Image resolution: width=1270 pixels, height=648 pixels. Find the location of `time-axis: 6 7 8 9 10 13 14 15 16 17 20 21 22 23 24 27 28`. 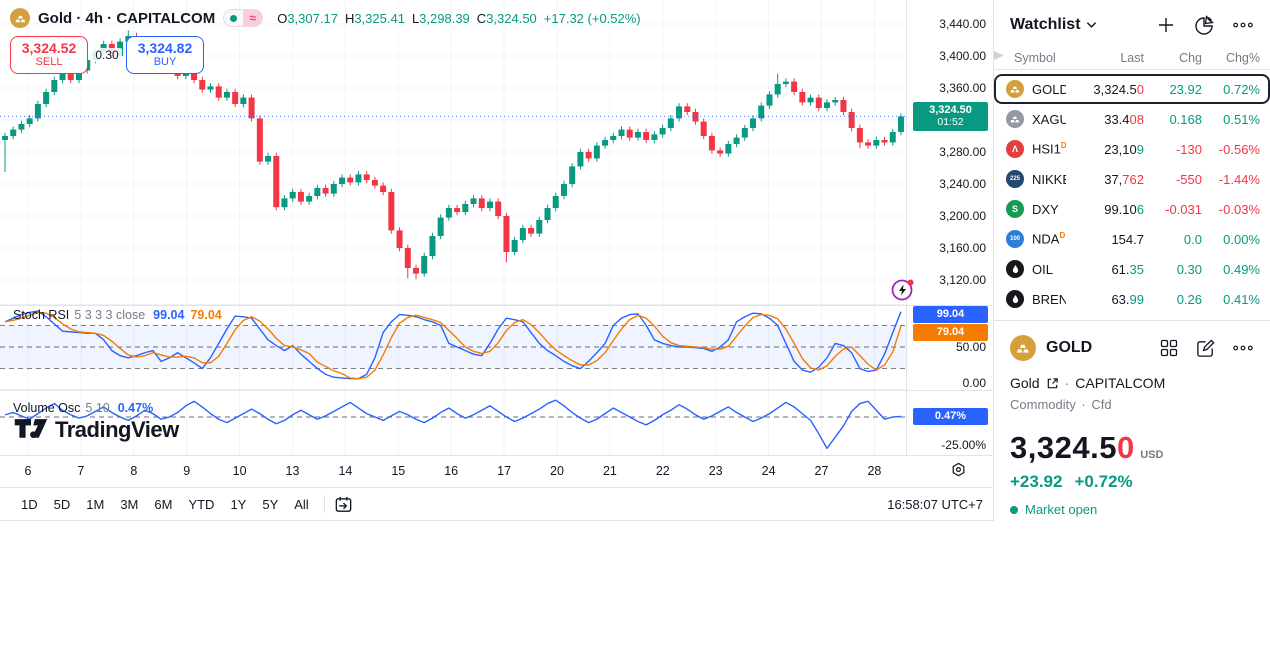

time-axis: 6 7 8 9 10 13 14 15 16 17 20 21 22 23 24 27 28 is located at coordinates (496, 471).